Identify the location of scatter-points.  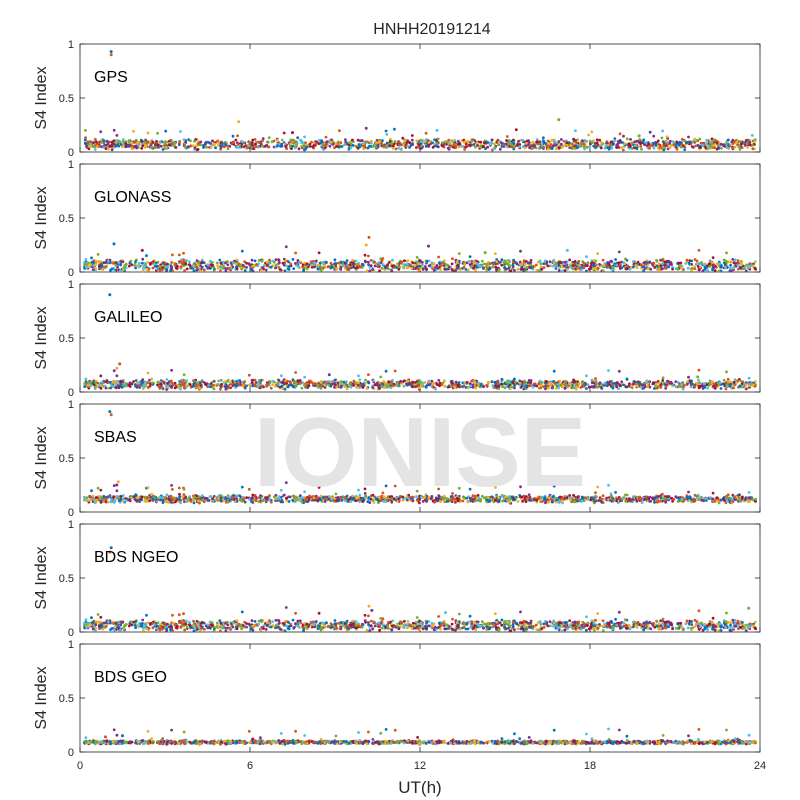
(420, 101).